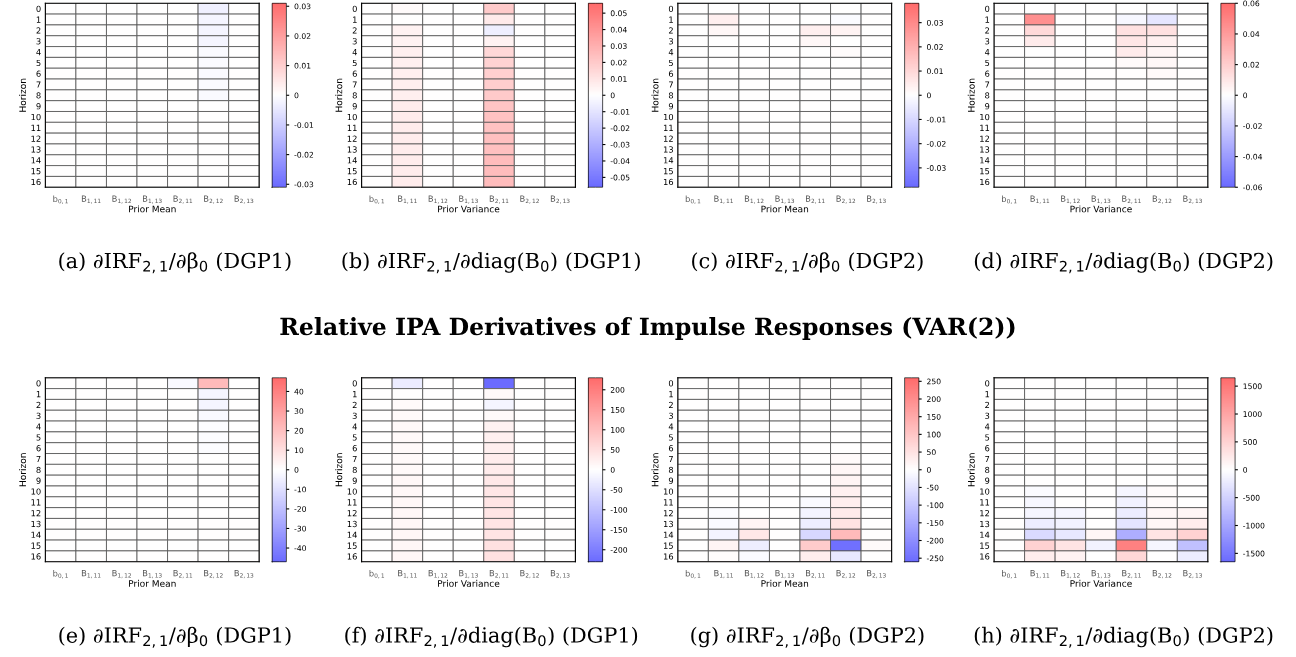 The height and width of the screenshot is (657, 1296). Describe the element at coordinates (491, 263) in the screenshot. I see `text: (b) ∂IRF$_{2,1}$/∂diag(B$_{0}$) (DGP1)` at that location.